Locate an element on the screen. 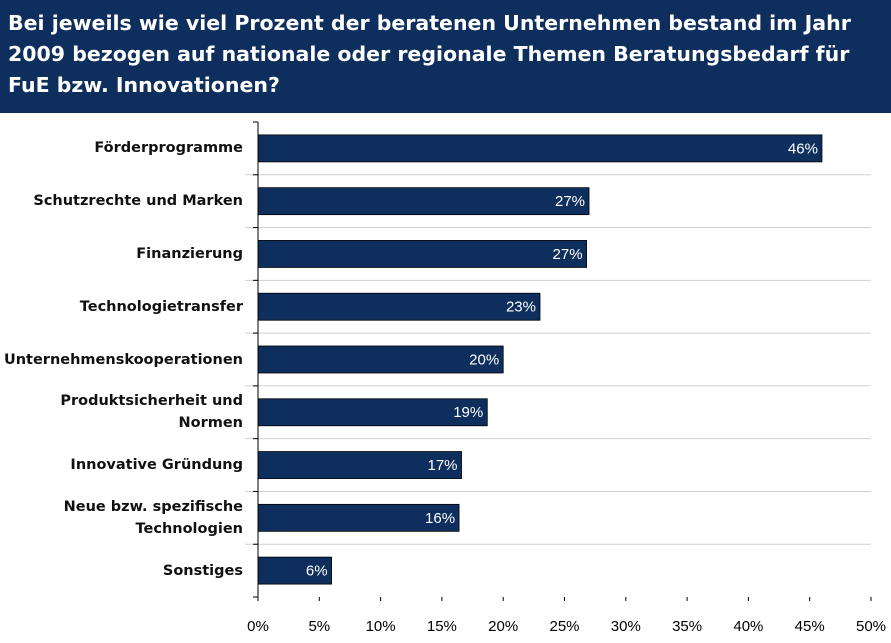 The width and height of the screenshot is (891, 643). y-tick-label: Finanzierung is located at coordinates (189, 253).